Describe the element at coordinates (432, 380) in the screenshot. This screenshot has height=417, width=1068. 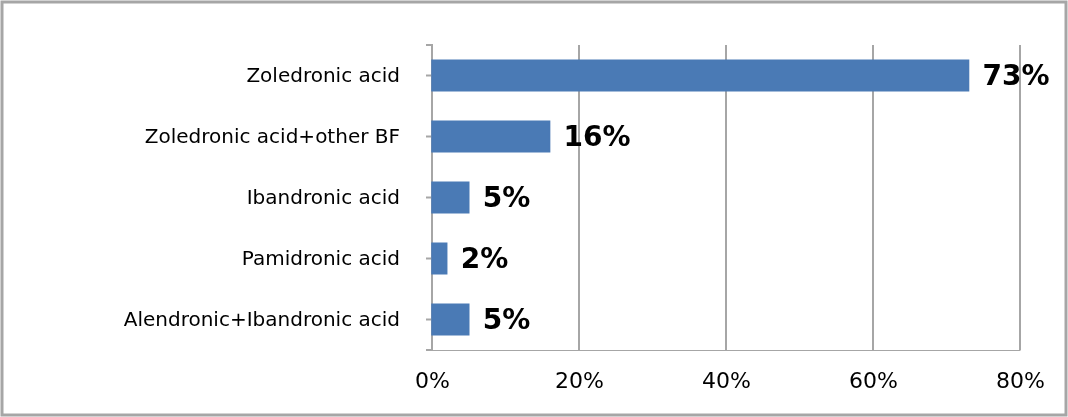
I see `x-tick-label: 0%` at that location.